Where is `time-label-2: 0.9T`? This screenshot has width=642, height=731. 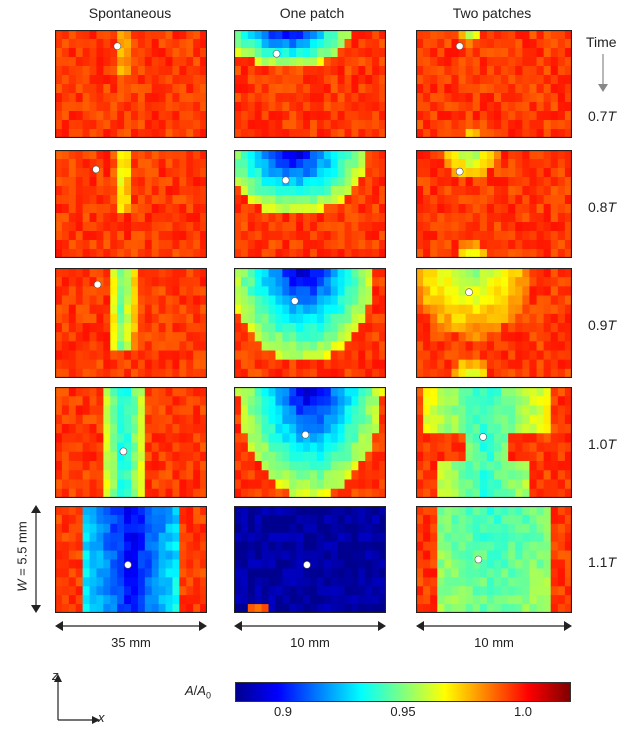 time-label-2: 0.9T is located at coordinates (602, 325).